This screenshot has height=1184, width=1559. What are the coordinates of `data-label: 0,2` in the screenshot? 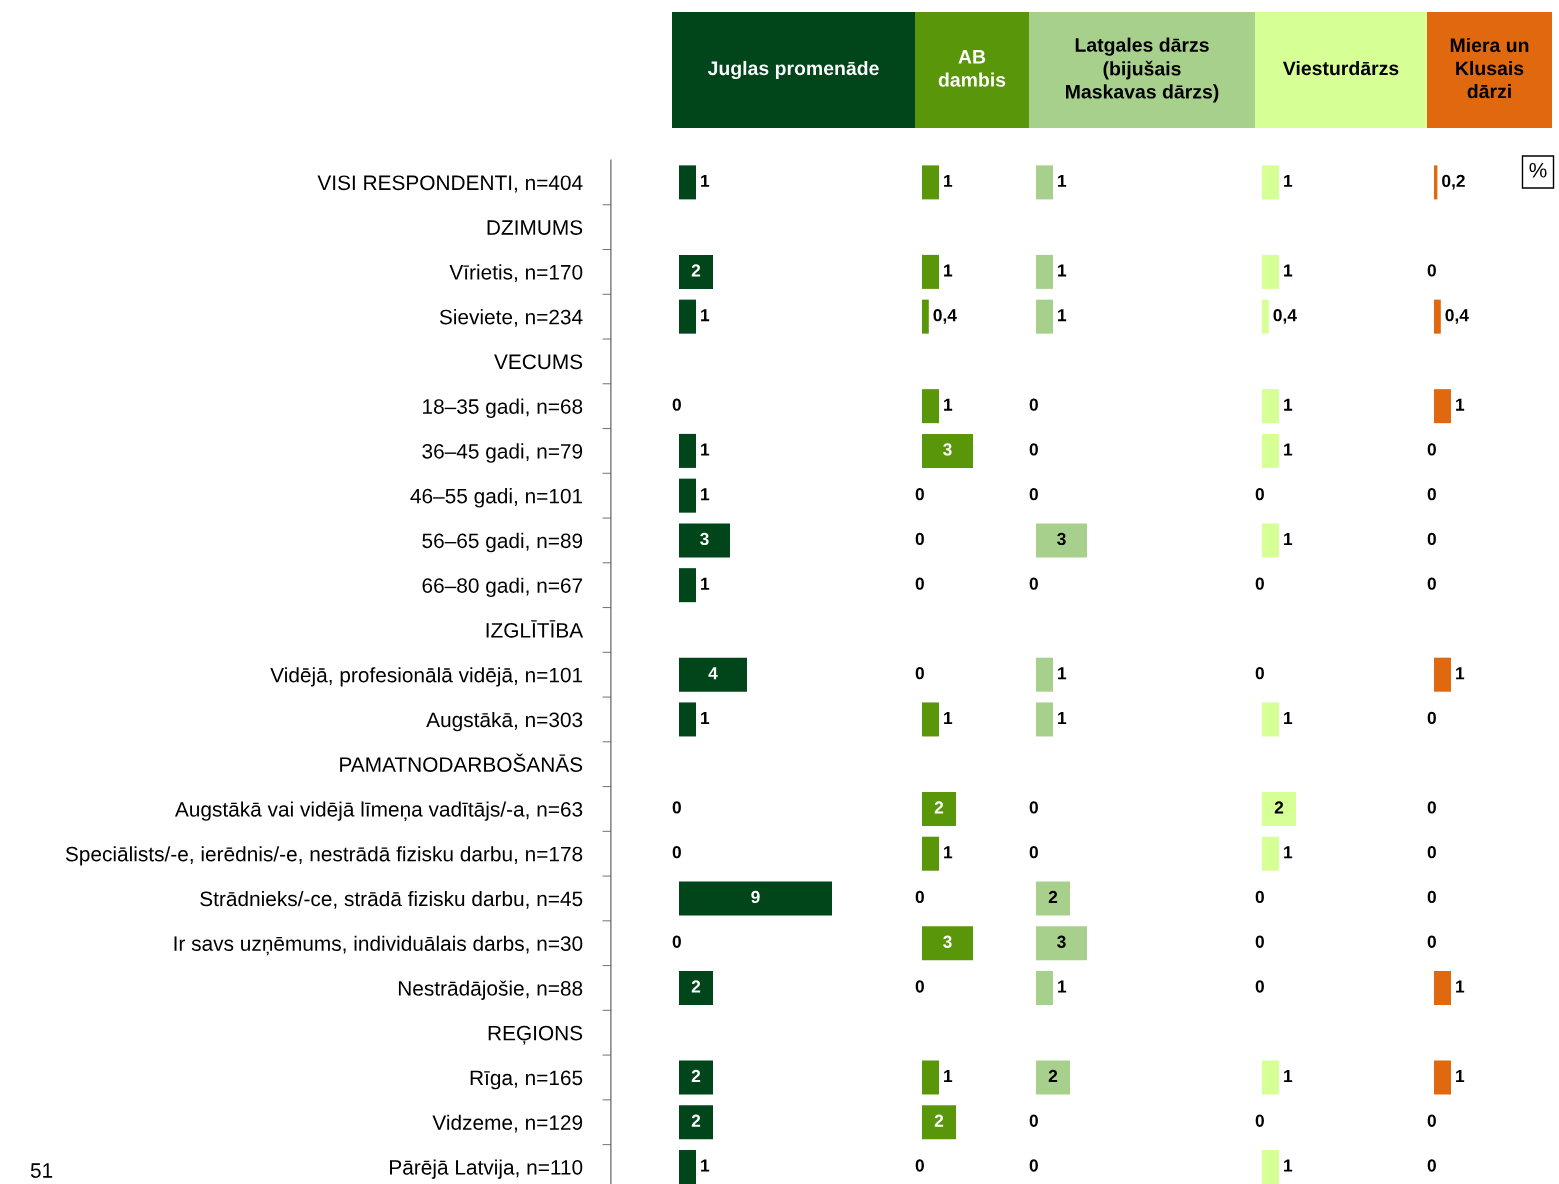 It's located at (1453, 182).